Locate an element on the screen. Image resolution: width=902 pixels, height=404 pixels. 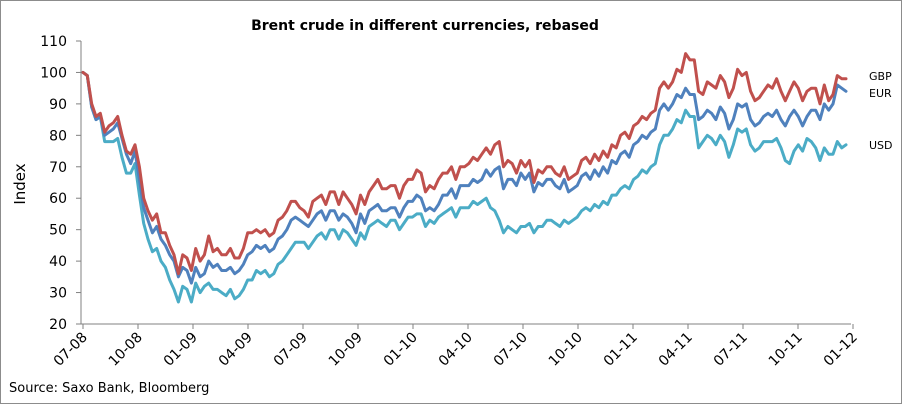
y-tick-label: 50 is located at coordinates (58, 231).